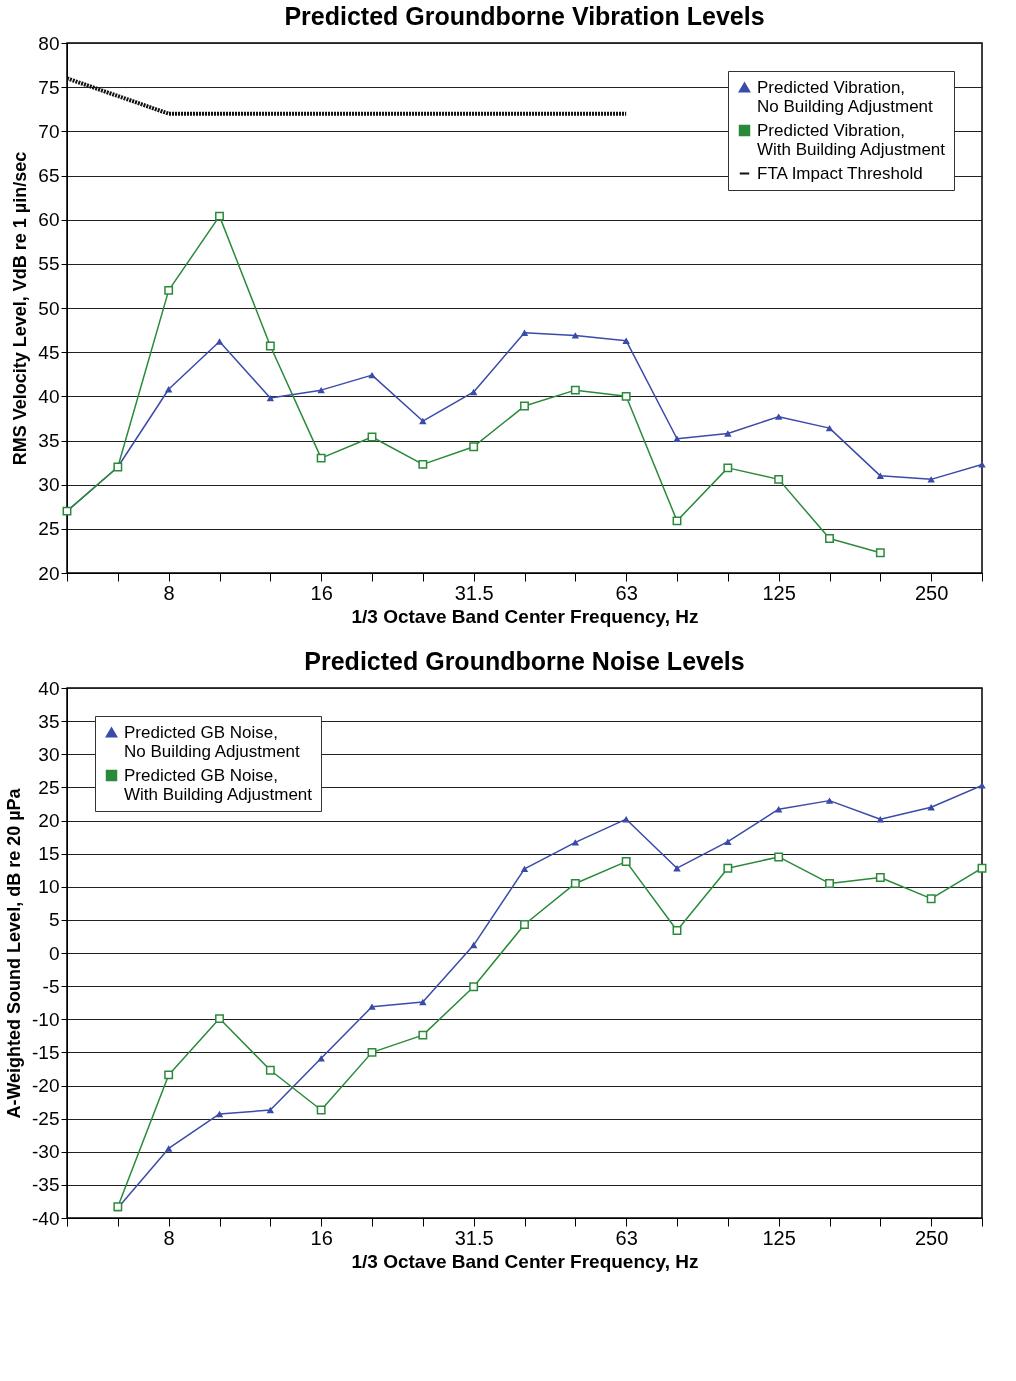 The height and width of the screenshot is (1381, 1016). I want to click on y-tick-label: 55, so click(49, 264).